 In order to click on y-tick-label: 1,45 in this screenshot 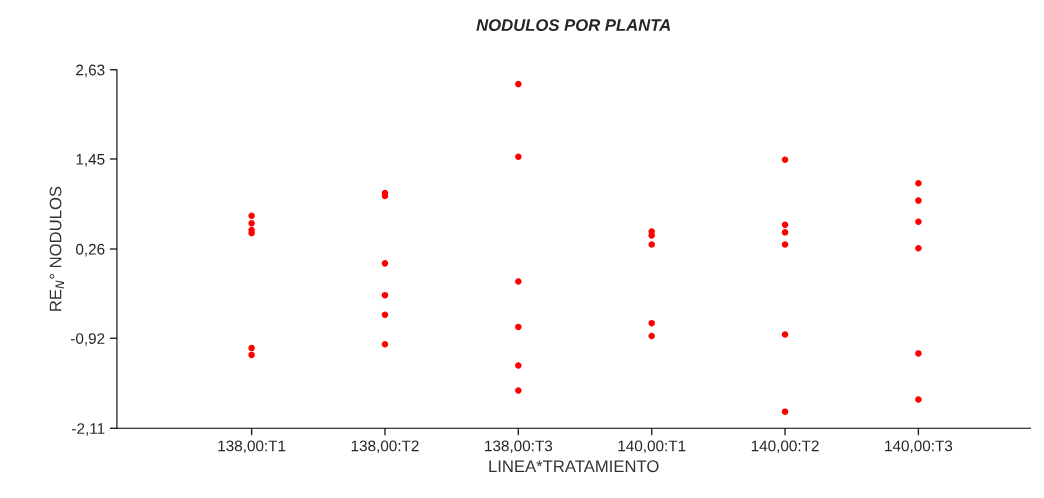, I will do `click(90, 160)`.